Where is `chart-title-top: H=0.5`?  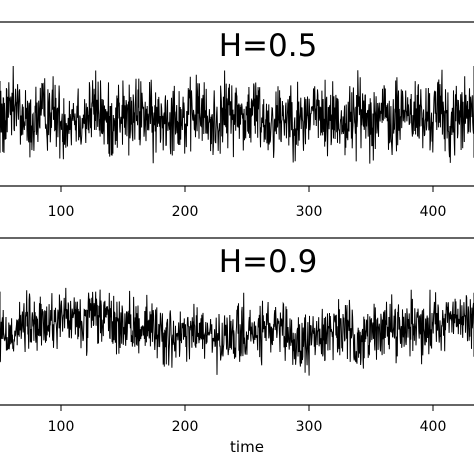 chart-title-top: H=0.5 is located at coordinates (268, 46).